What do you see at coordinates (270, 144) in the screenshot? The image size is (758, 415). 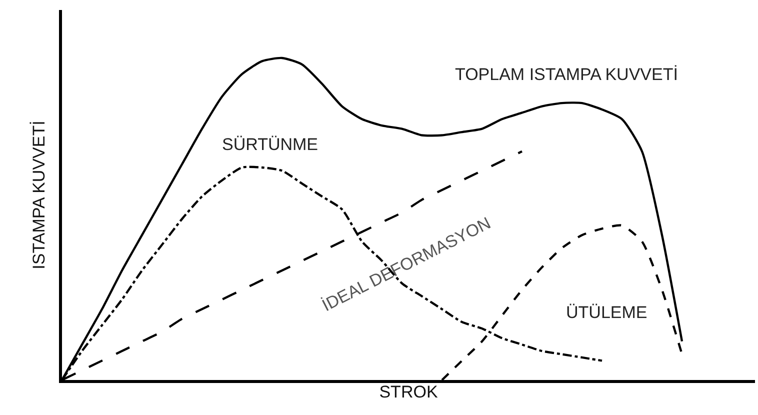 I see `series-label: SÜRTÜNME` at bounding box center [270, 144].